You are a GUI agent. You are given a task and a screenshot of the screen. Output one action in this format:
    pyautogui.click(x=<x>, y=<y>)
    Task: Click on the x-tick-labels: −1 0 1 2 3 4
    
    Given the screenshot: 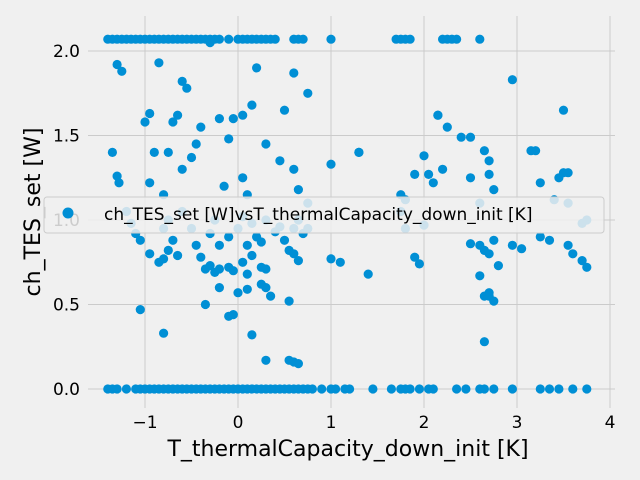 What is the action you would take?
    pyautogui.click(x=373, y=423)
    